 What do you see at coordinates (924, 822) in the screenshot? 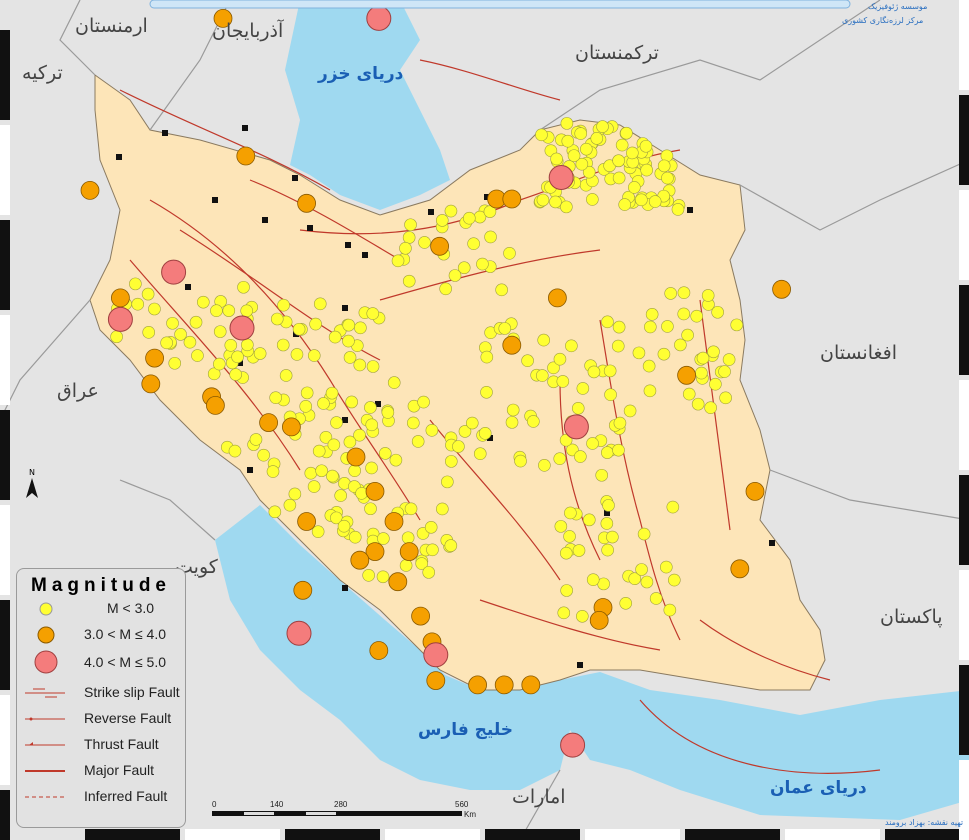
I see `map-credit: تهیه نقشه: بهزاد برومند` at bounding box center [924, 822].